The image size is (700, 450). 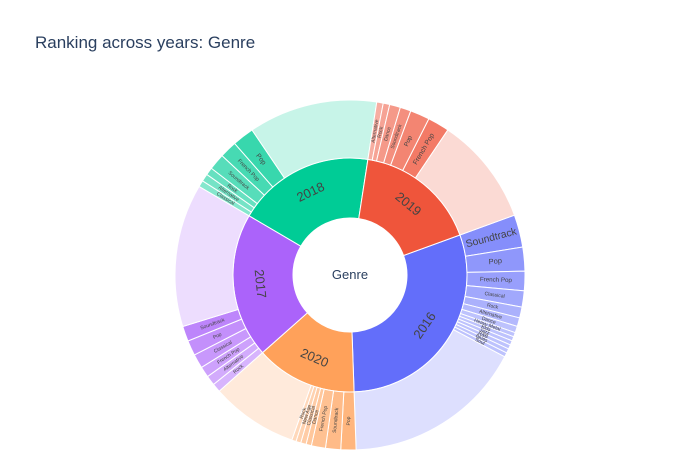 I want to click on genre-segment-2019-other, so click(x=465, y=182).